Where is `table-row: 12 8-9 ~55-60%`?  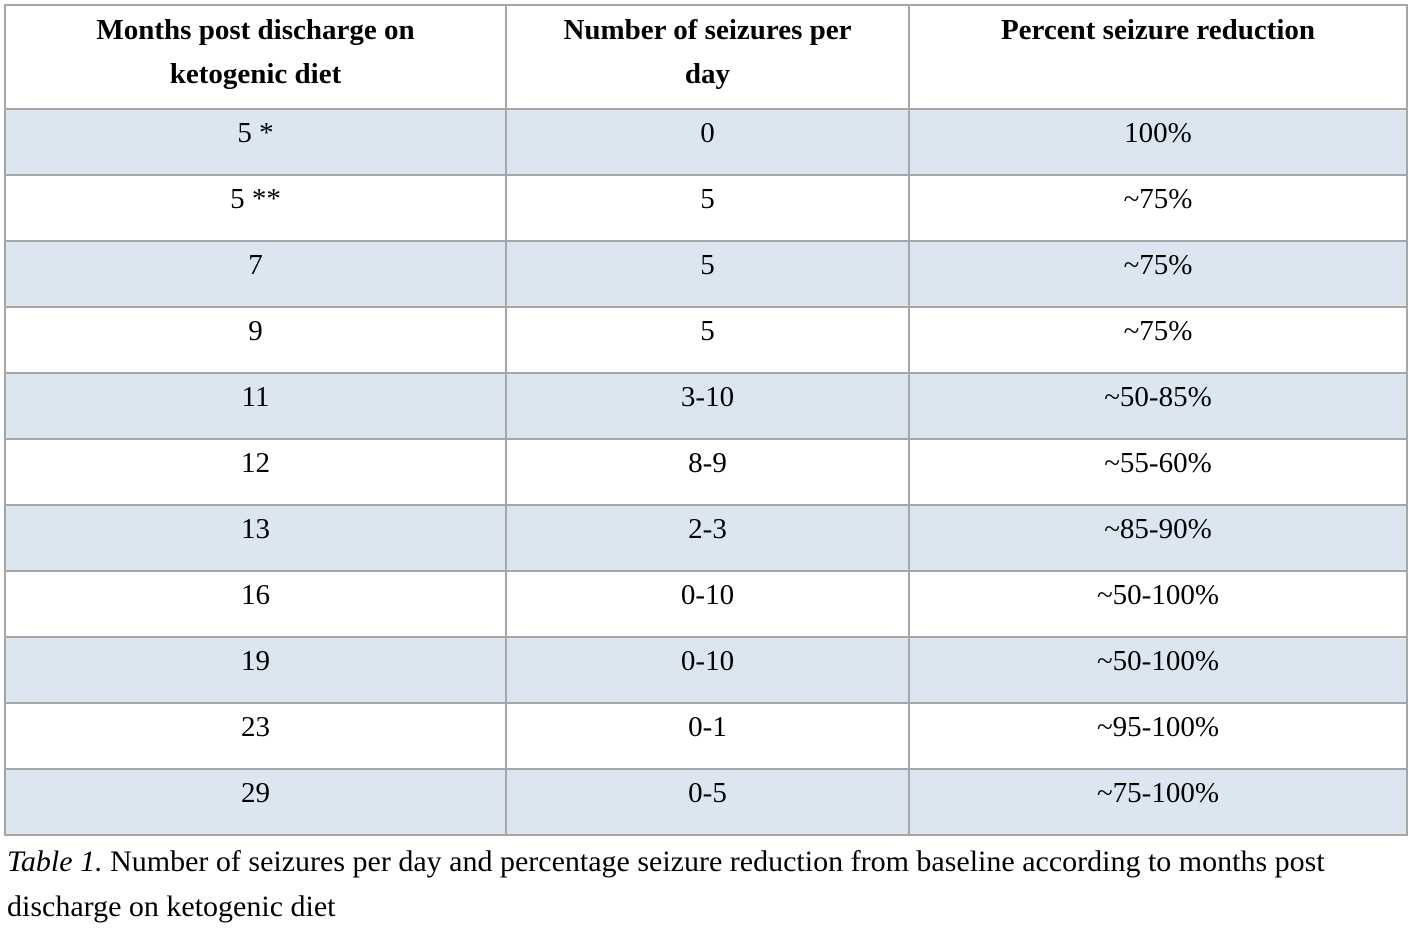
table-row: 12 8-9 ~55-60% is located at coordinates (706, 472).